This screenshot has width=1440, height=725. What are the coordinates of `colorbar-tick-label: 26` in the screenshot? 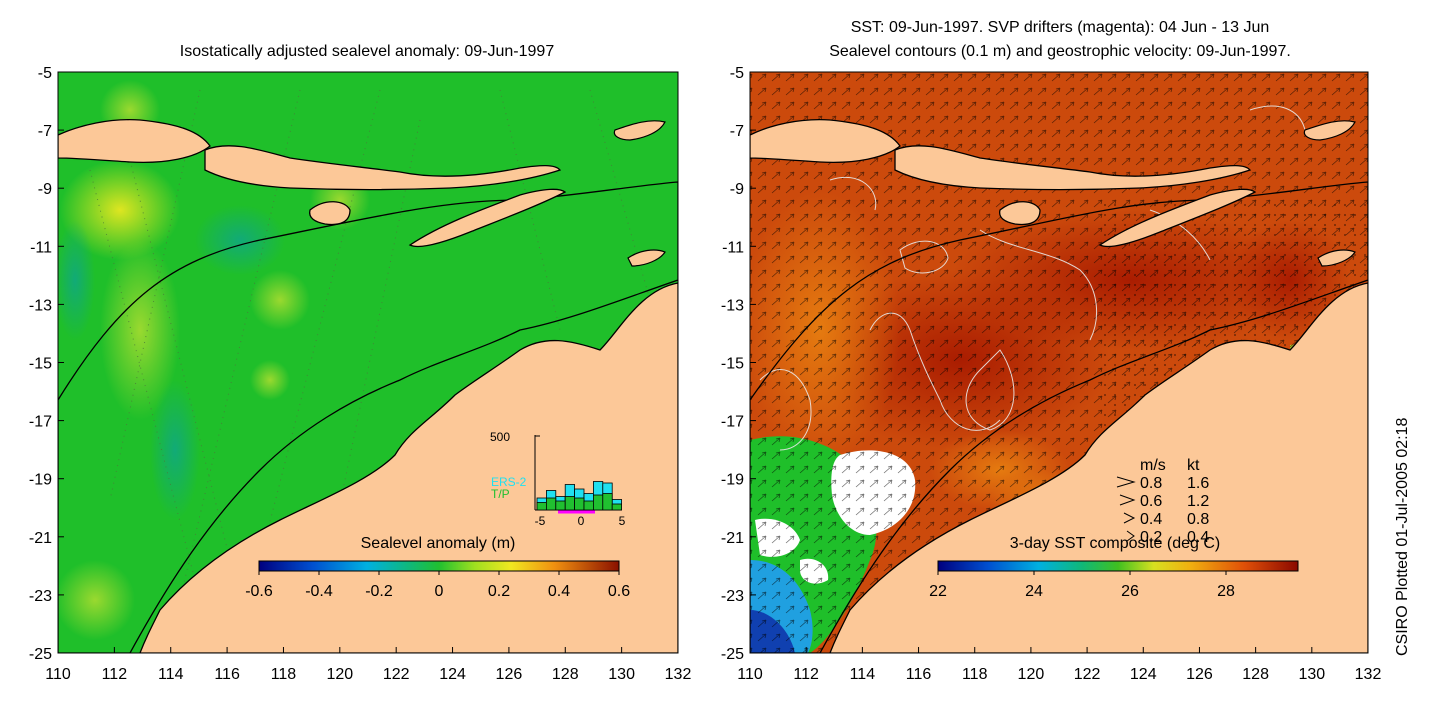 It's located at (1130, 591).